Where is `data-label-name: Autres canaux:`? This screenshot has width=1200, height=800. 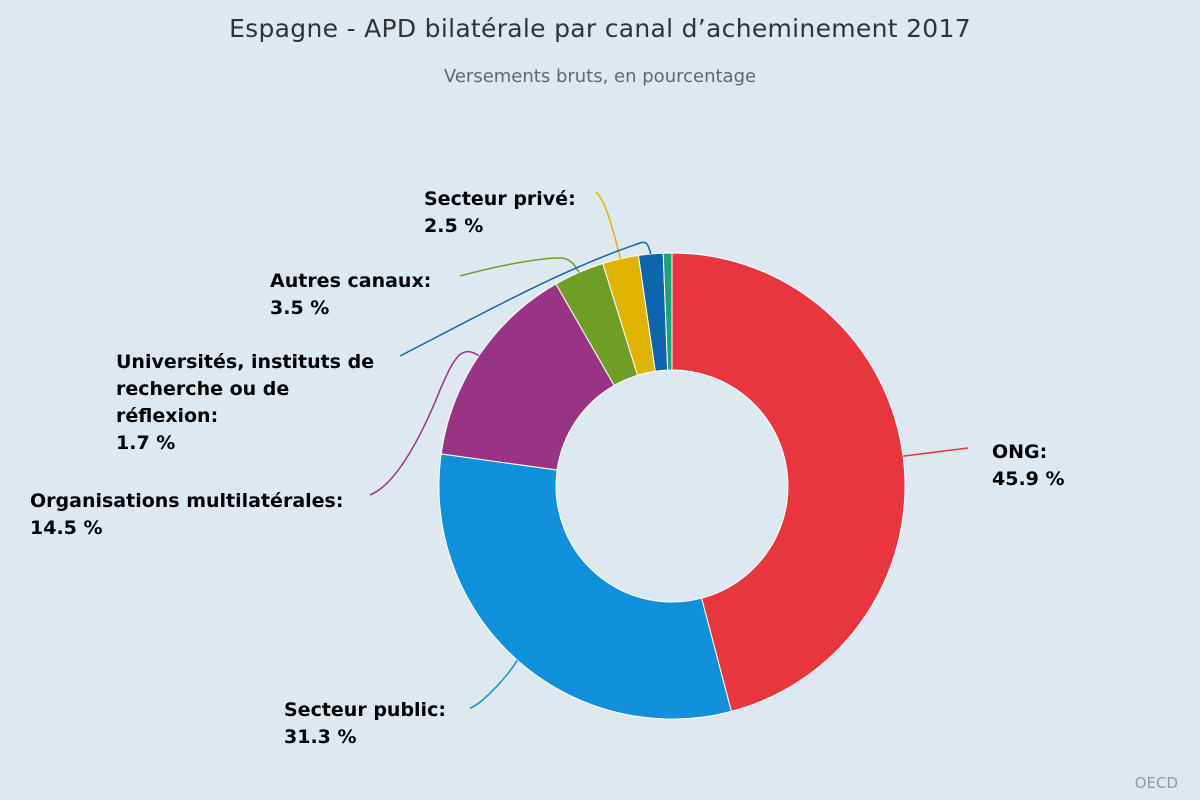
data-label-name: Autres canaux: is located at coordinates (350, 281).